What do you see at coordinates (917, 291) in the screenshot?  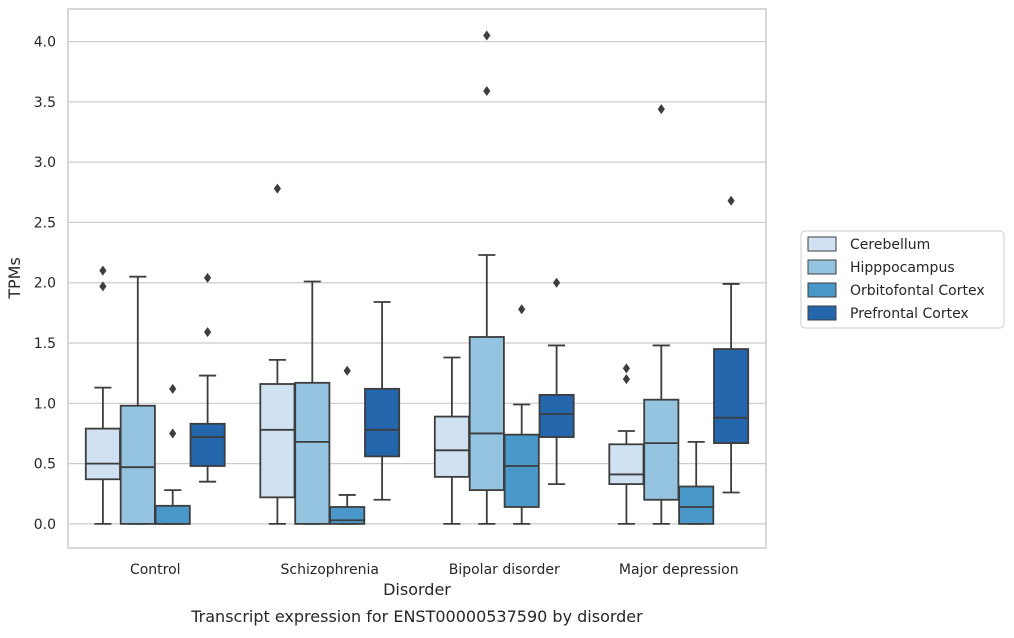 I see `legend-label: Orbitofontal Cortex` at bounding box center [917, 291].